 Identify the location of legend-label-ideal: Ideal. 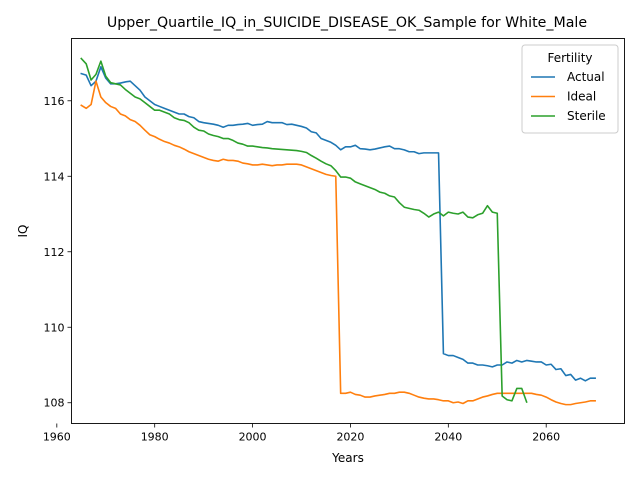
(581, 97).